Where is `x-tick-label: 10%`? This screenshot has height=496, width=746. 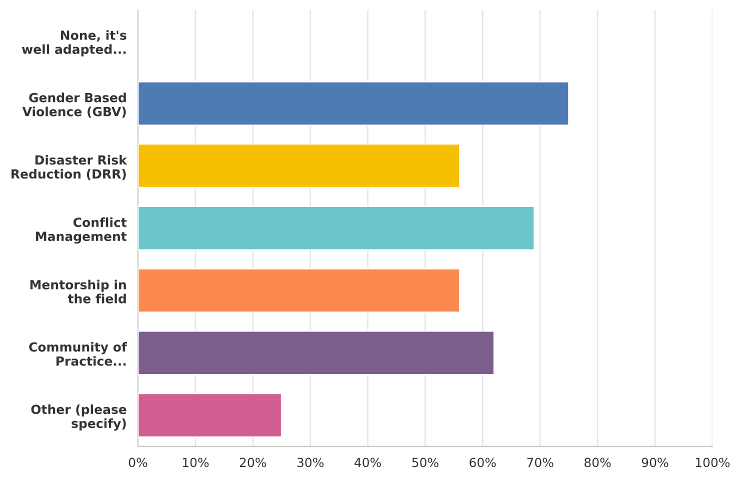
x-tick-label: 10% is located at coordinates (195, 463).